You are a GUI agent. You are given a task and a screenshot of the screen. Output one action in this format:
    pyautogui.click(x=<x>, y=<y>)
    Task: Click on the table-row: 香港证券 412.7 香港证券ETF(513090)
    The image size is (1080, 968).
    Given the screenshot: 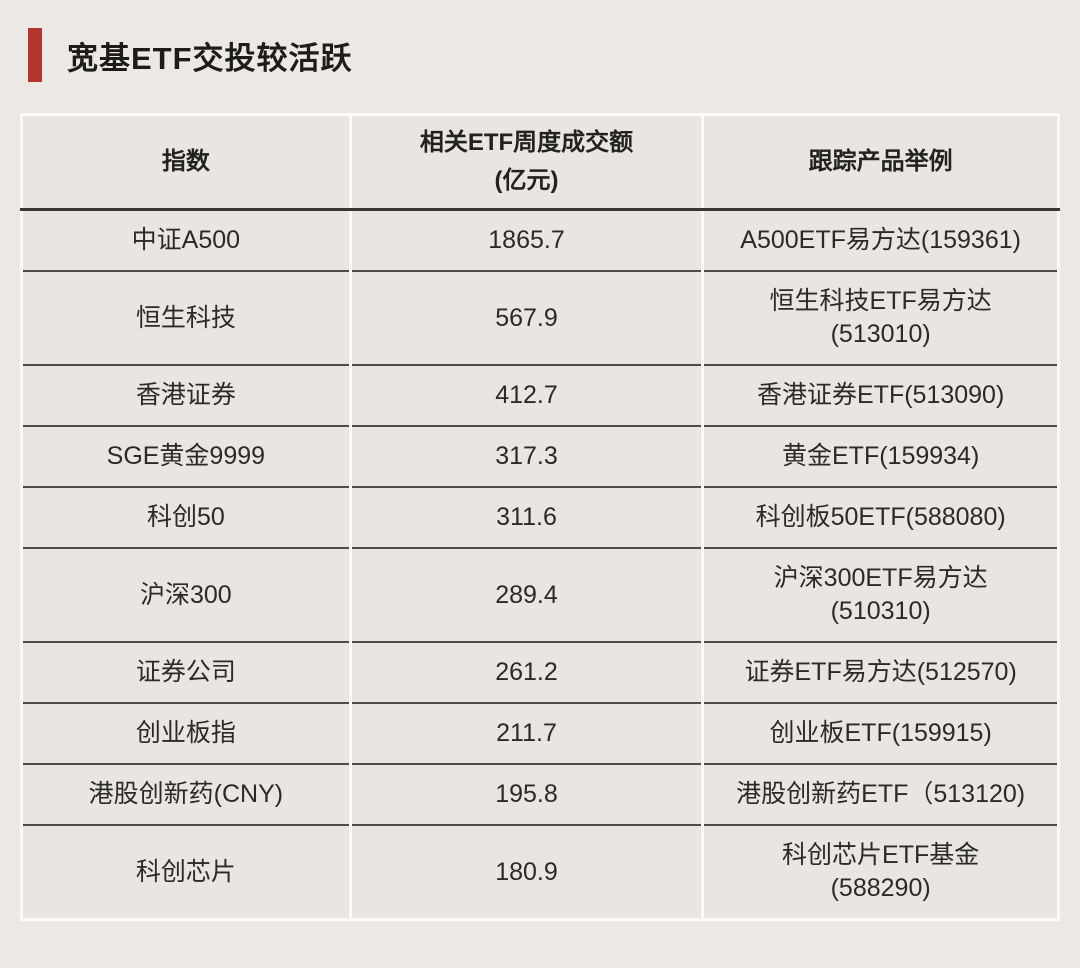 What is the action you would take?
    pyautogui.click(x=540, y=395)
    